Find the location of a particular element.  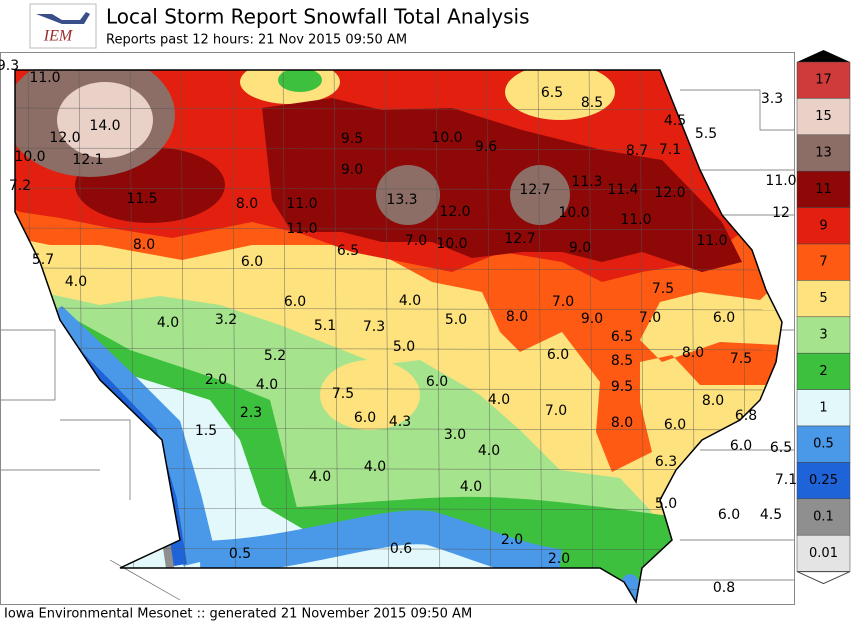

report-label: 0.5 is located at coordinates (240, 554).